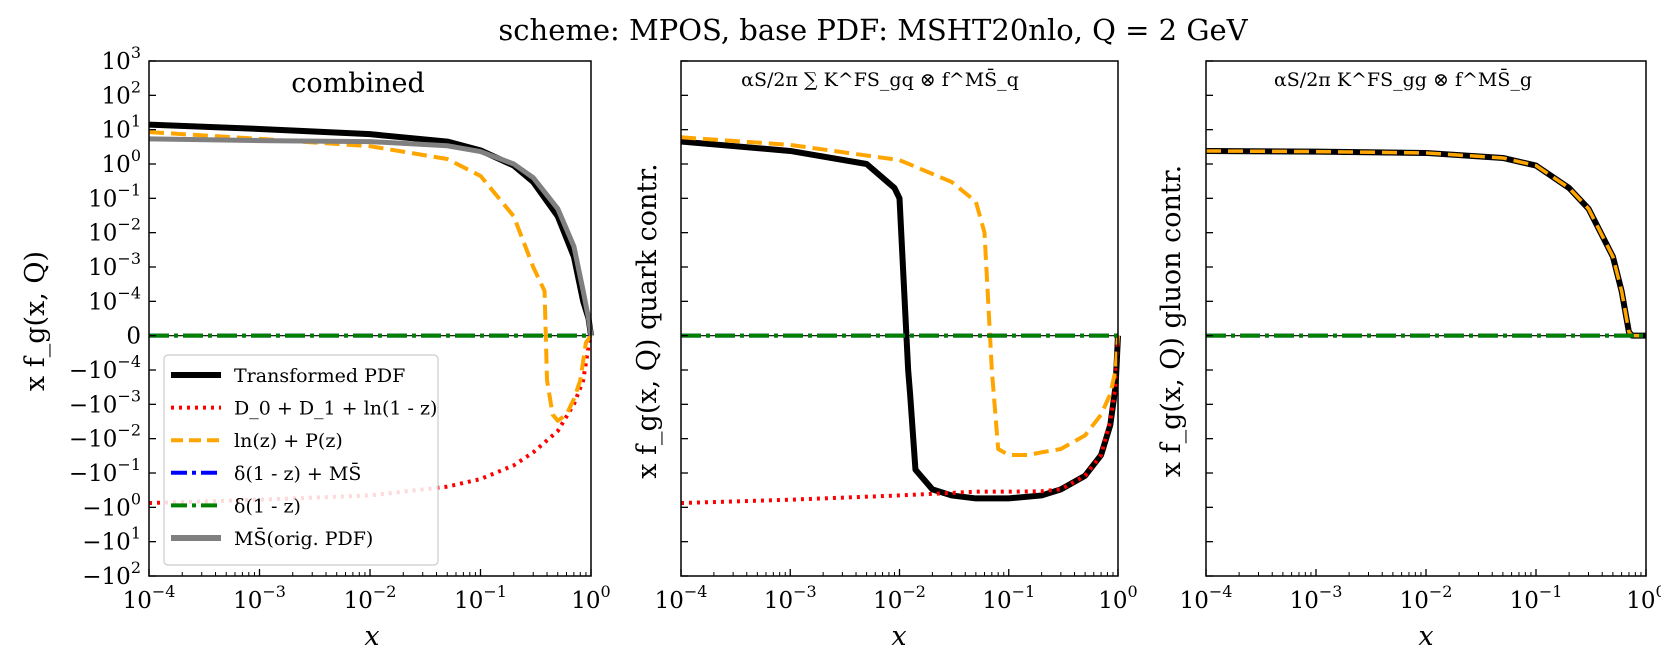 The width and height of the screenshot is (1661, 667). I want to click on y-tick-label: 10⁻², so click(114, 231).